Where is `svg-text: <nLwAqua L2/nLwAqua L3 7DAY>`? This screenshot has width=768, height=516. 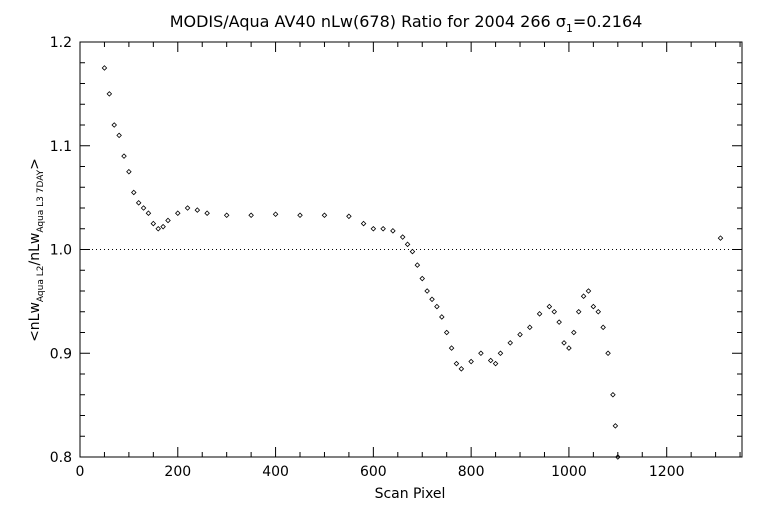
svg-text: <nLwAqua L2/nLwAqua L3 7DAY> is located at coordinates (36, 250).